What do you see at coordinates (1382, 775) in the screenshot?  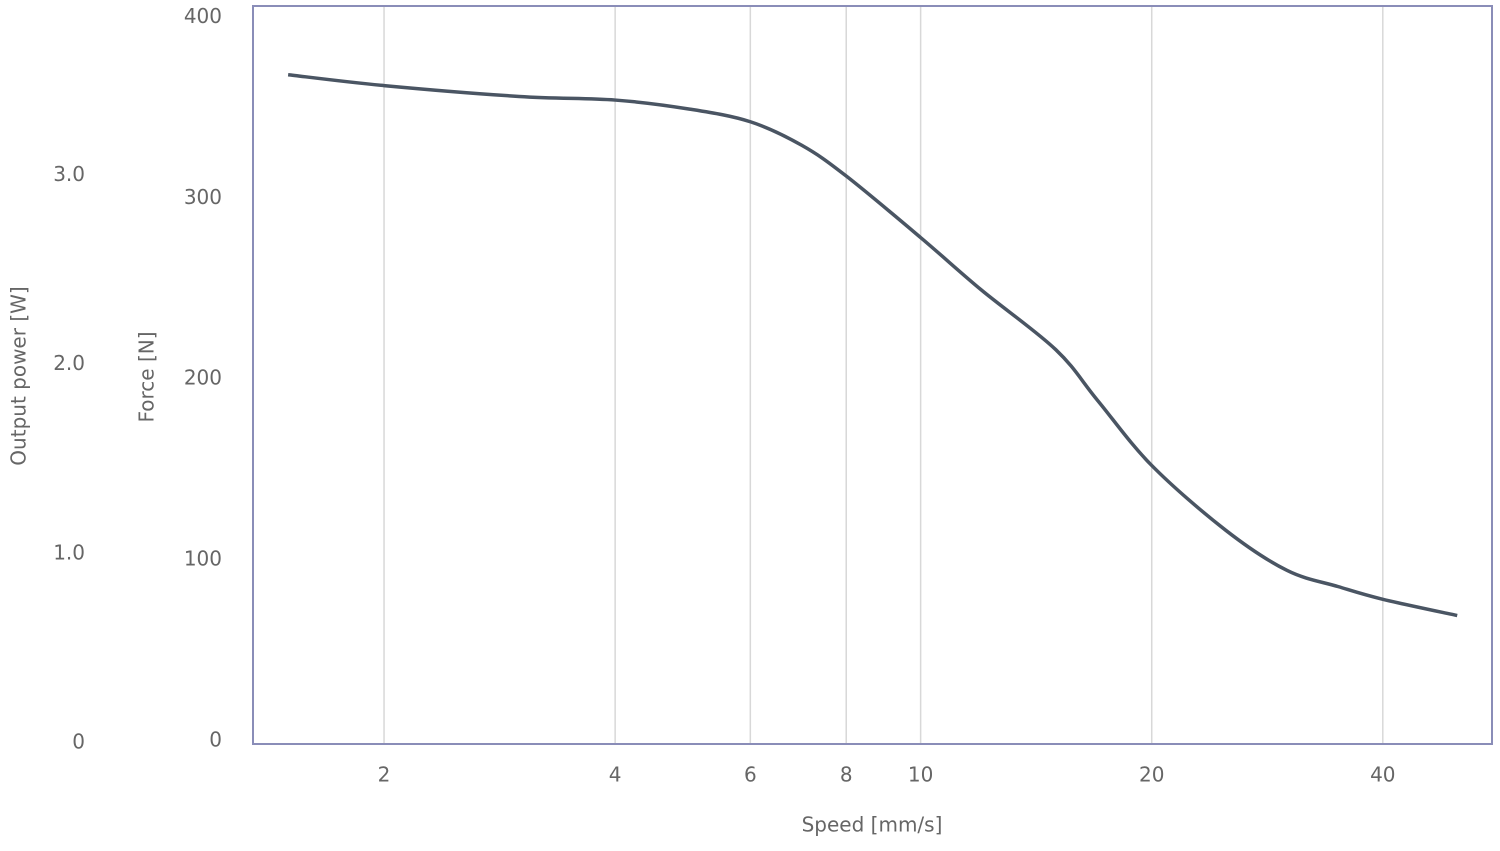 I see `x-tick-label: 40` at bounding box center [1382, 775].